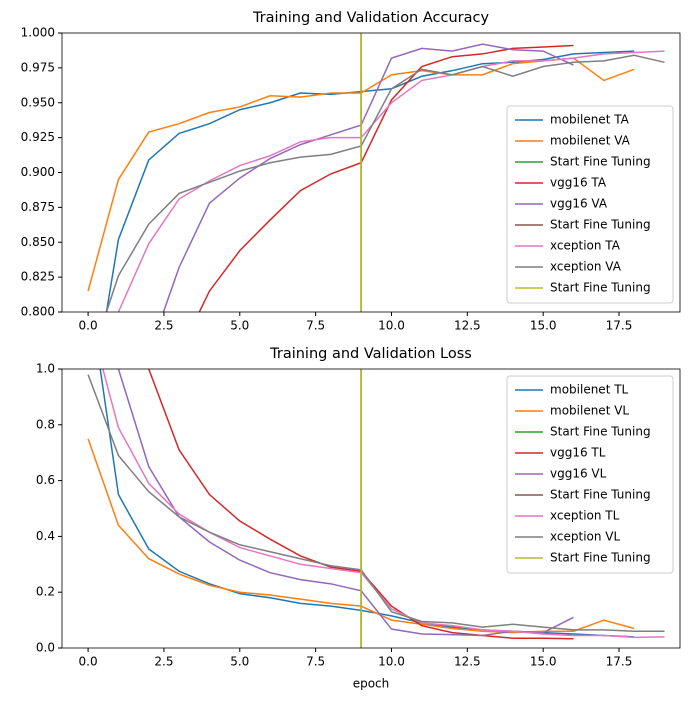 The width and height of the screenshot is (689, 701). What do you see at coordinates (38, 172) in the screenshot?
I see `y-tick-label: 0.900` at bounding box center [38, 172].